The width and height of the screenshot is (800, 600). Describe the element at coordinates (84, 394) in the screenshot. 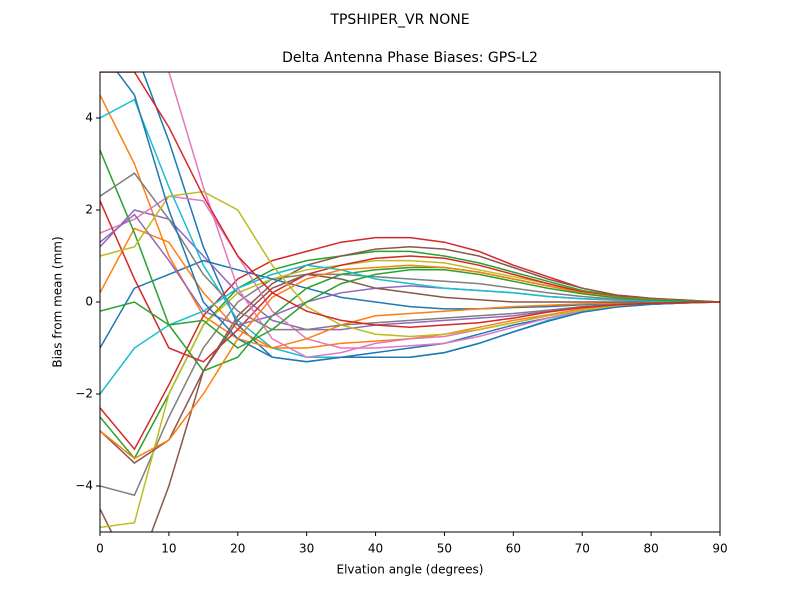

I see `y-tick-label: −2` at that location.